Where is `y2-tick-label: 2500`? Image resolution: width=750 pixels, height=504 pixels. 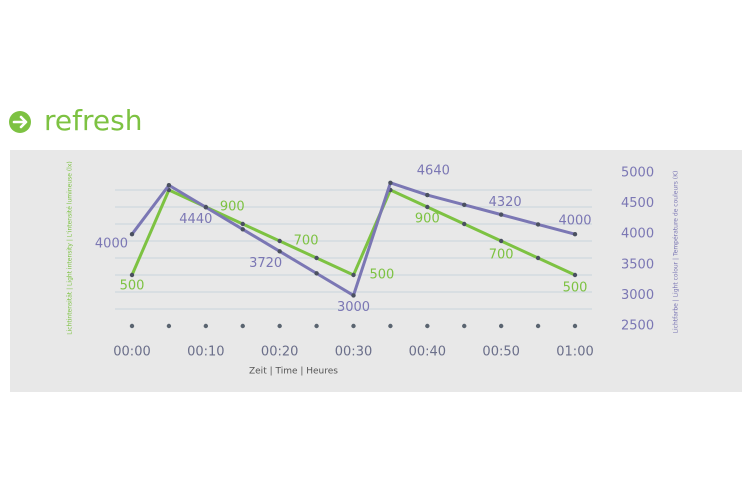
y2-tick-label: 2500 is located at coordinates (637, 326).